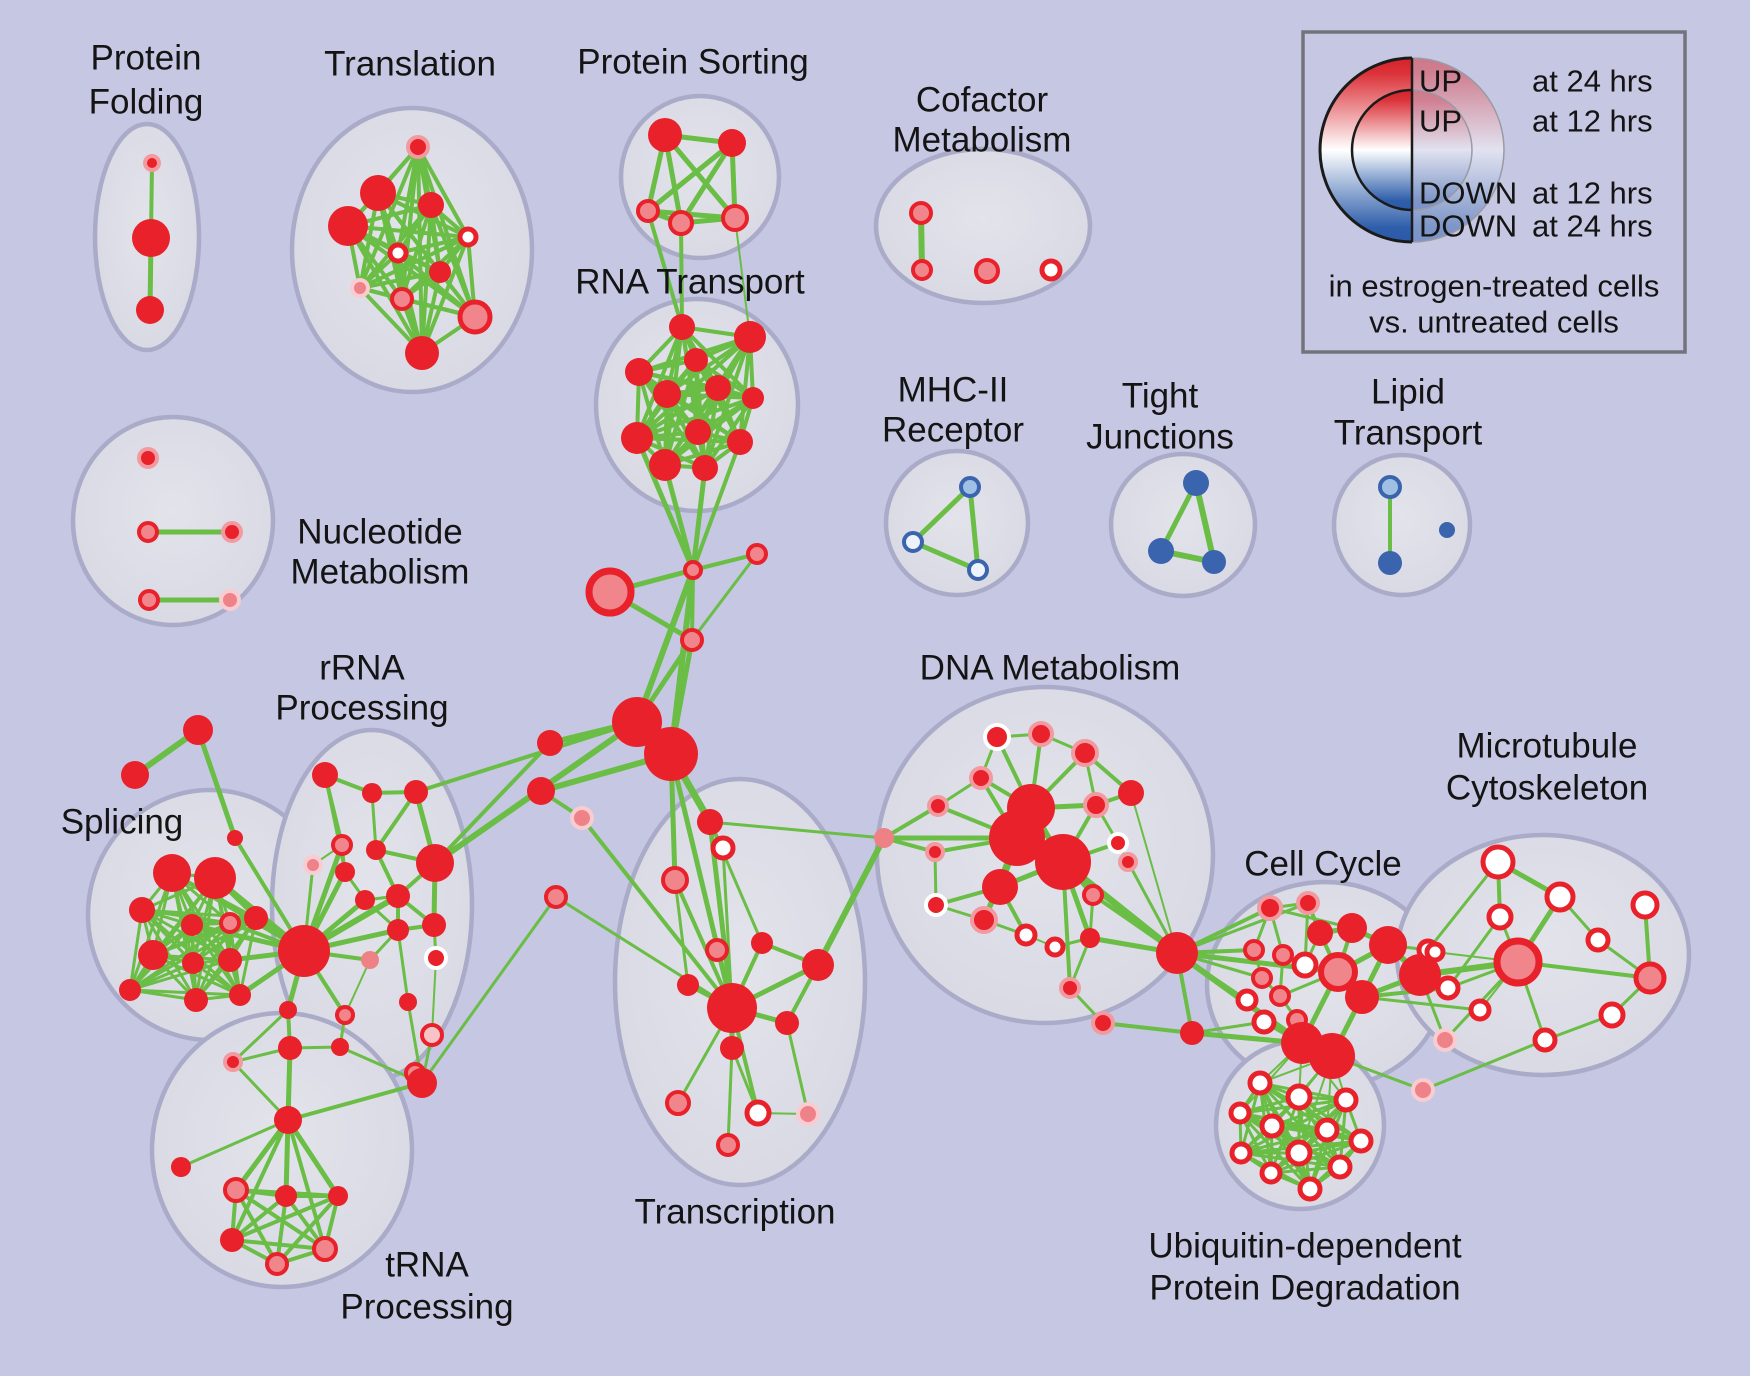 The width and height of the screenshot is (1750, 1376). Describe the element at coordinates (1458, 150) in the screenshot. I see `legend-outer-right-arc` at that location.